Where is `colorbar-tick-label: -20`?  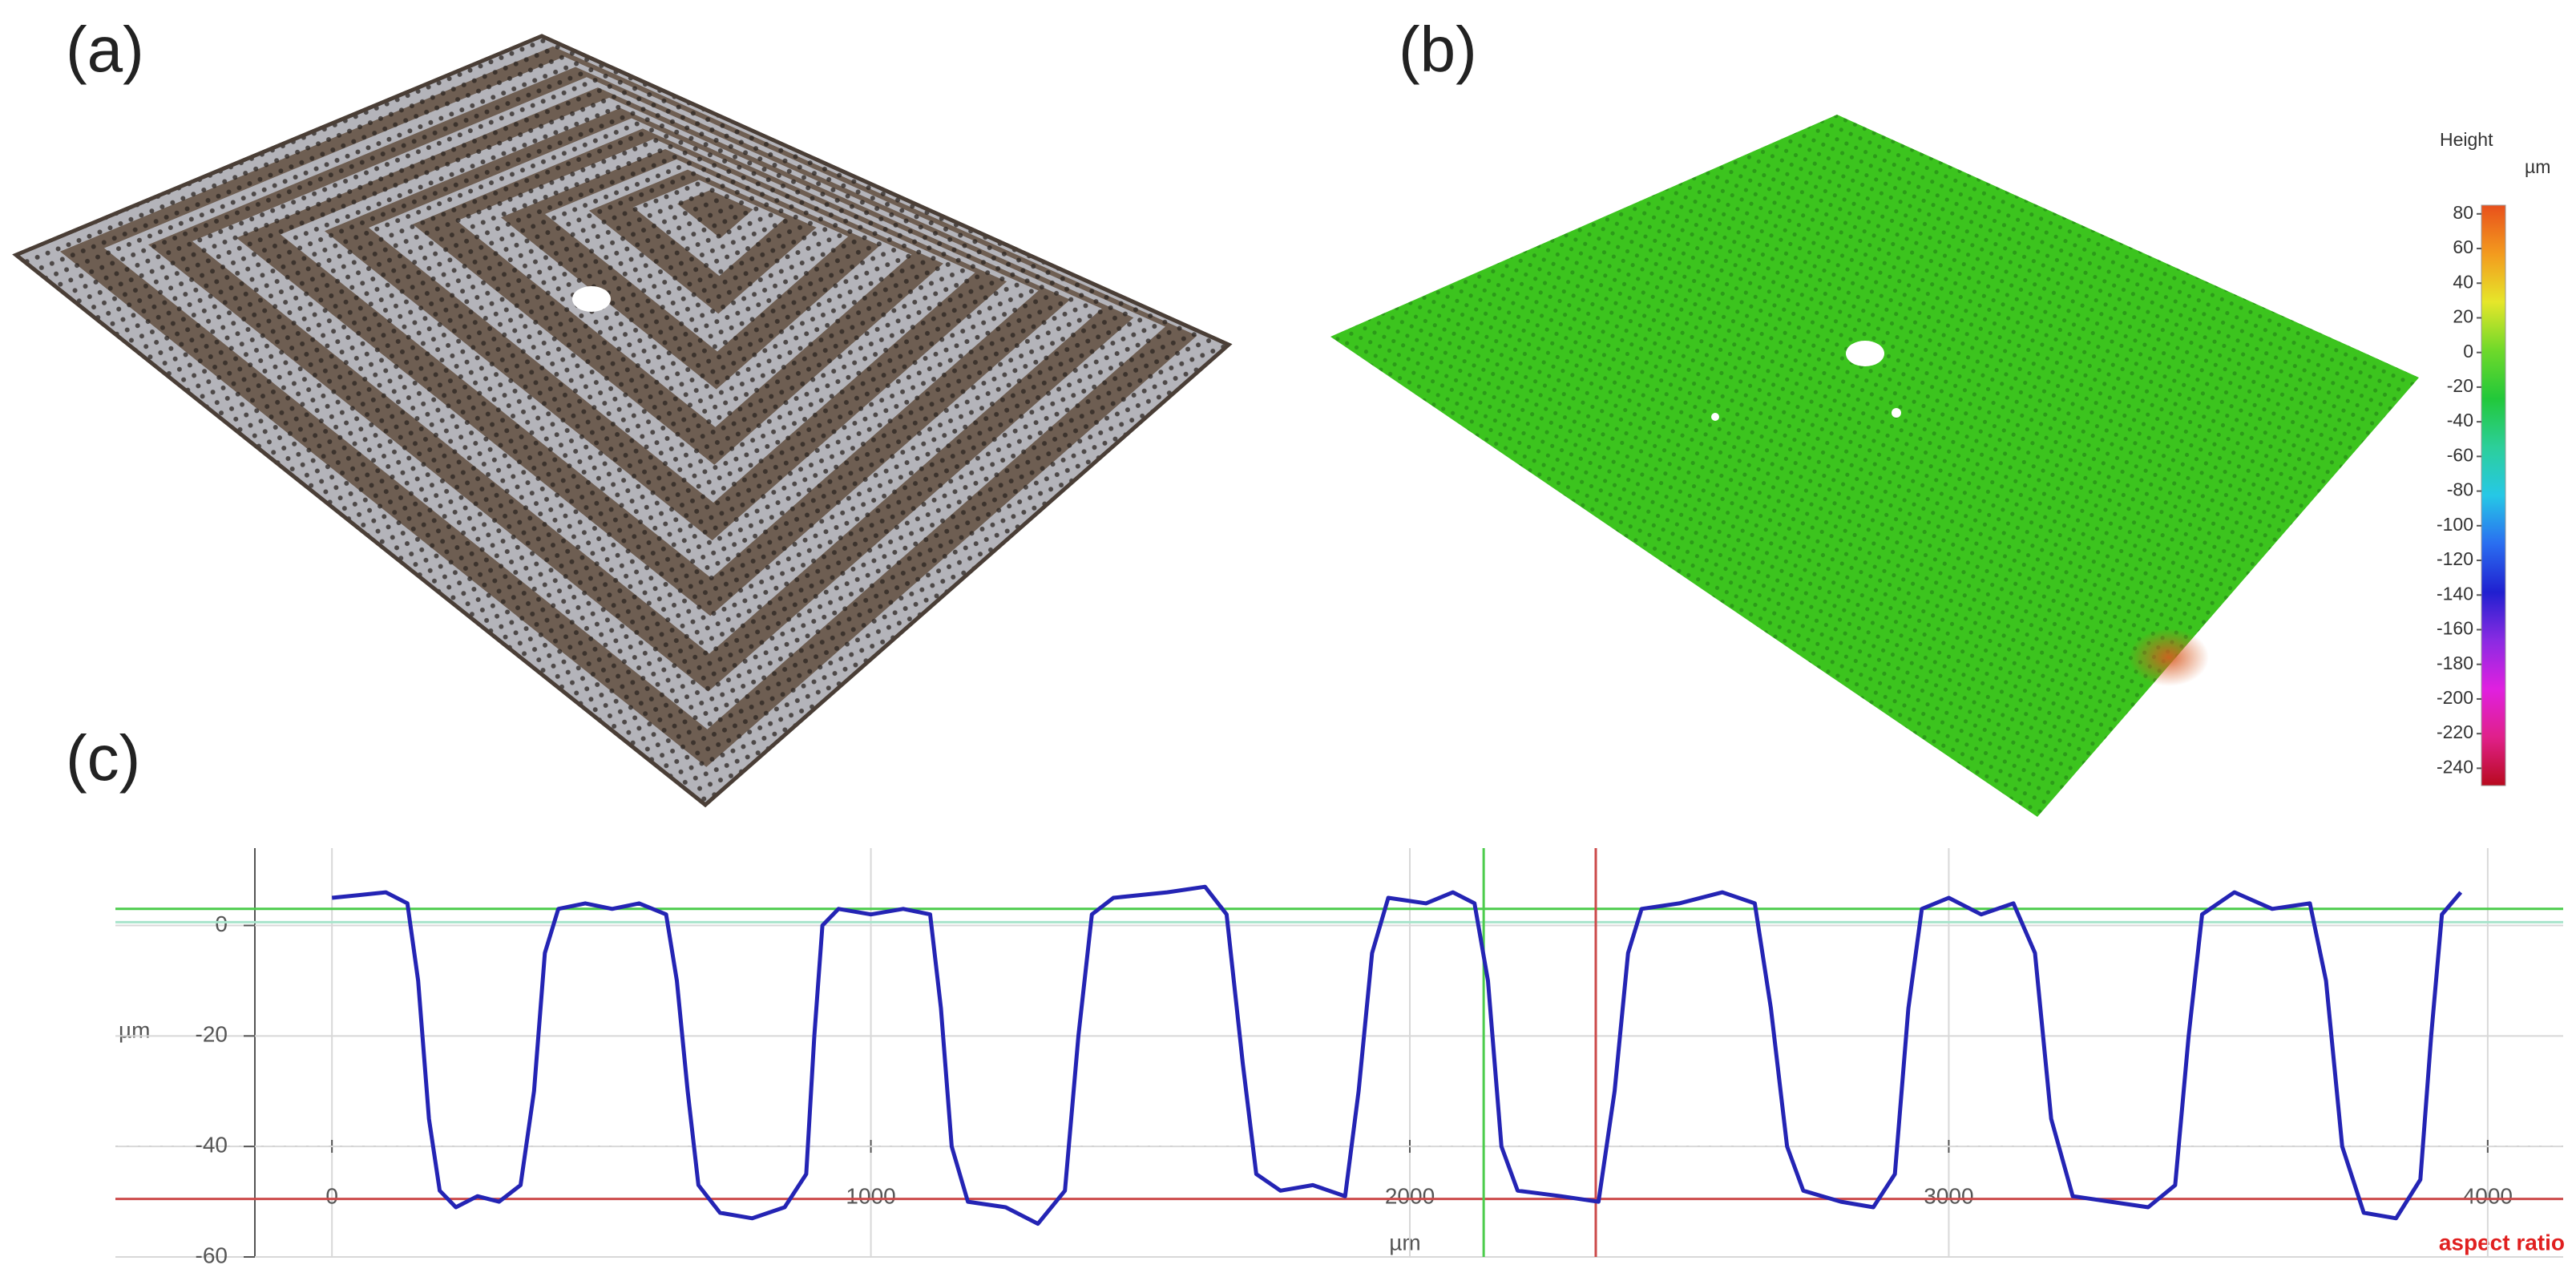
colorbar-tick-label: -20 is located at coordinates (2460, 386).